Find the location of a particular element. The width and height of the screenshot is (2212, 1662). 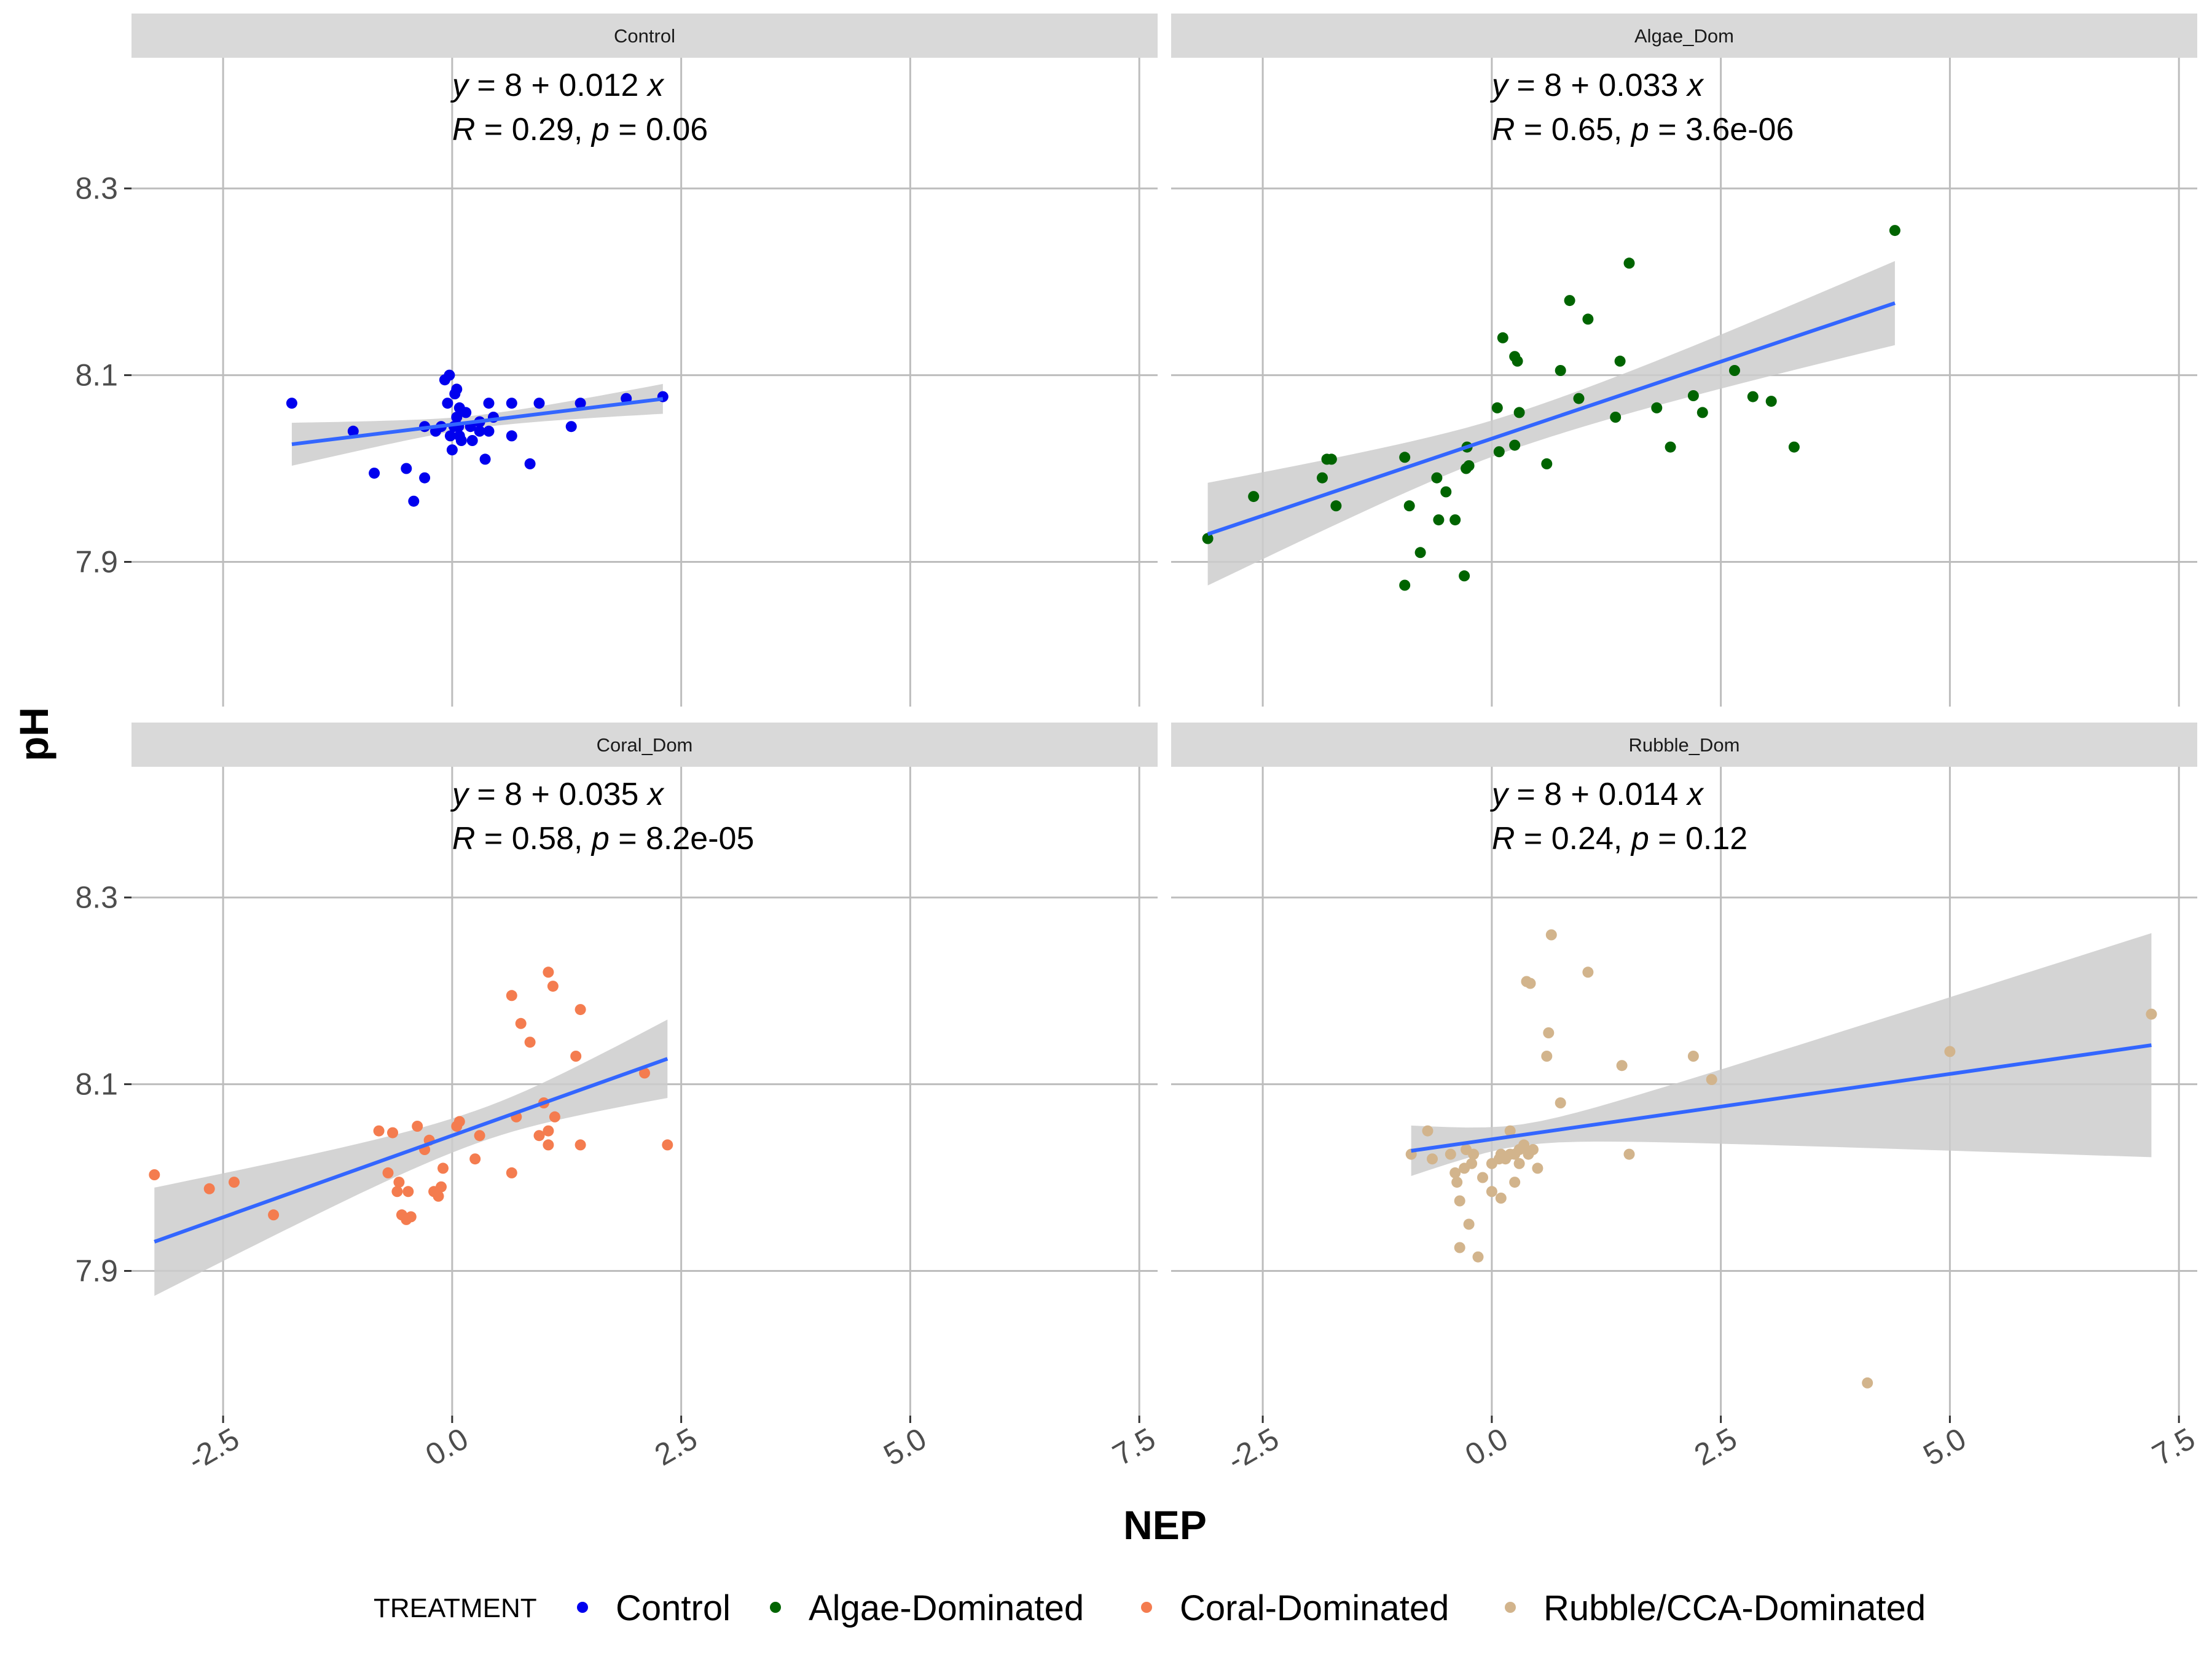

legend-item: Algae-Dominated is located at coordinates (927, 1608).